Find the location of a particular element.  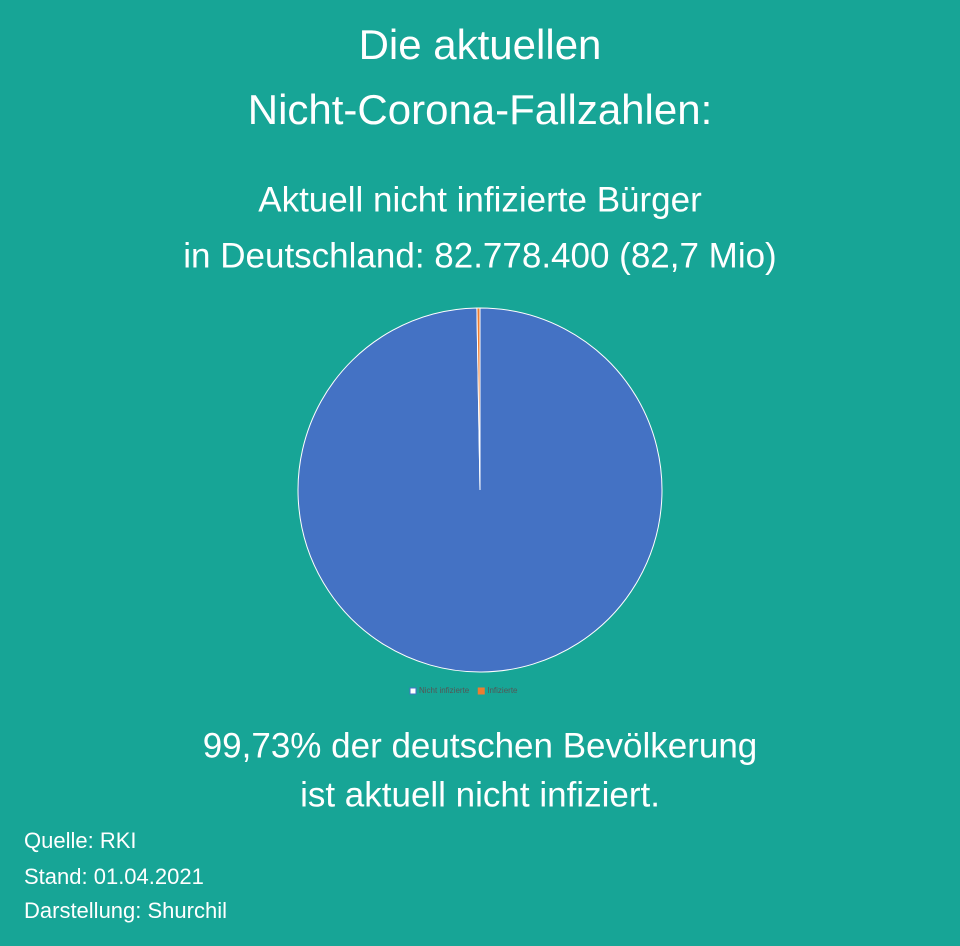

footer: Darstellung: Shurchil is located at coordinates (125, 910).